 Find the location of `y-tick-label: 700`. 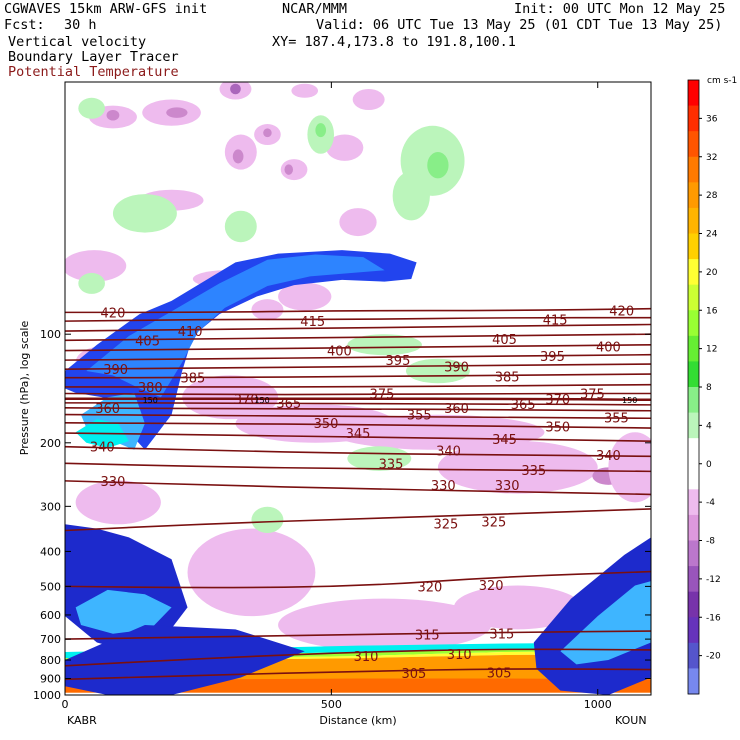

y-tick-label: 700 is located at coordinates (50, 639).